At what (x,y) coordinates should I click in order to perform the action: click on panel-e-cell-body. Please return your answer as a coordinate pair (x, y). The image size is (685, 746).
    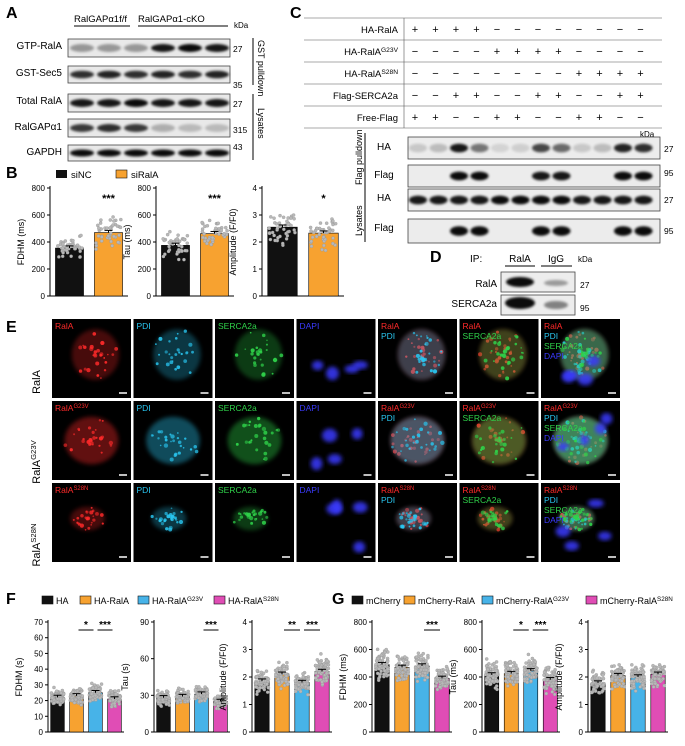
    Looking at the image, I should click on (254, 440).